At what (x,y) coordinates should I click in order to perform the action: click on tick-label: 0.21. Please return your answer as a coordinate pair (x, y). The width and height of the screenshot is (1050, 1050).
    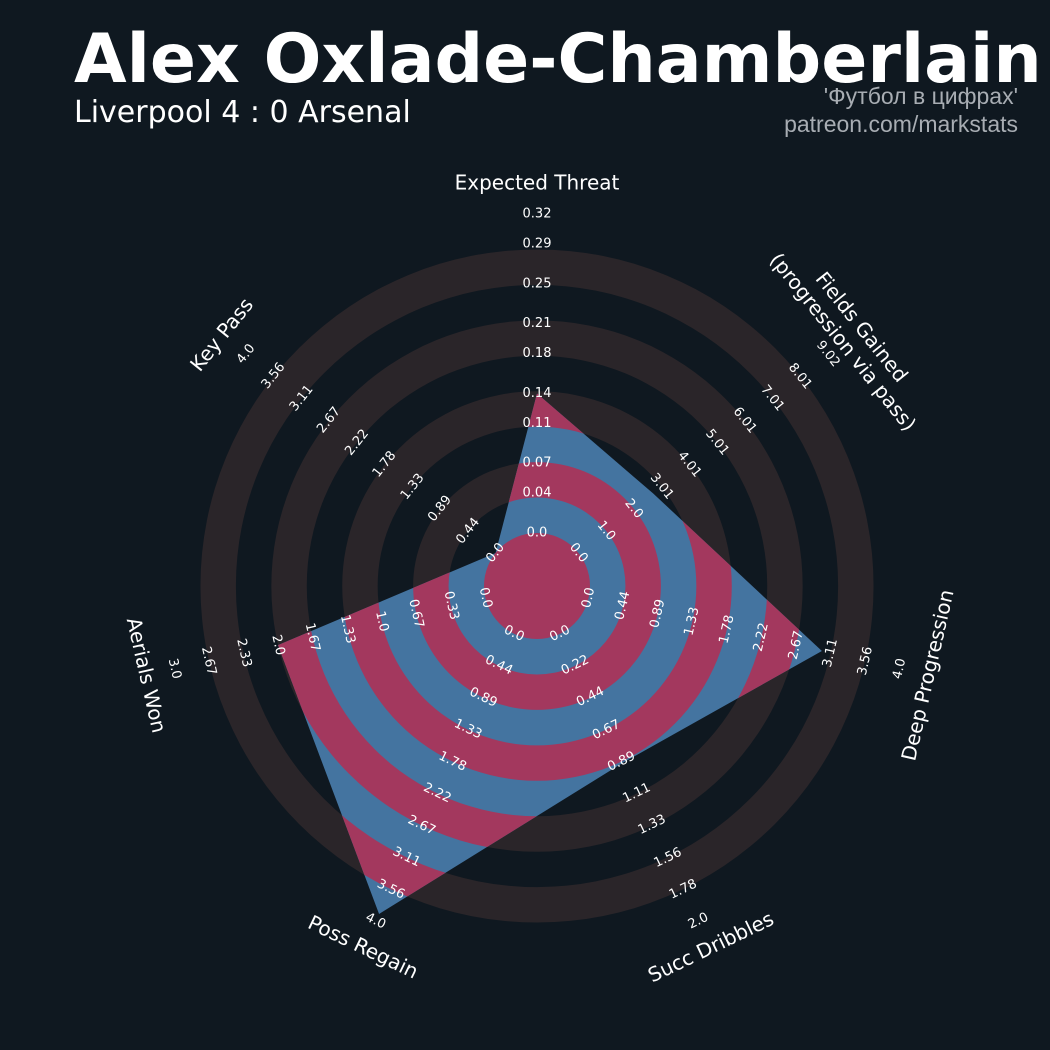
    Looking at the image, I should click on (537, 323).